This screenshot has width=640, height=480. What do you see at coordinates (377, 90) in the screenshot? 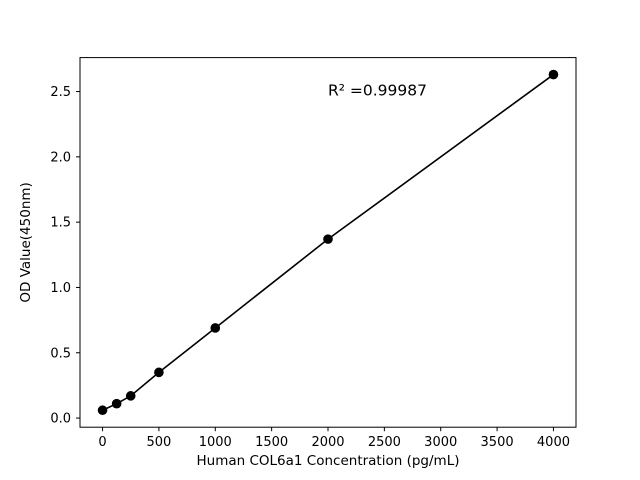
I see `r-squared-annotation: R² =0.99987` at bounding box center [377, 90].